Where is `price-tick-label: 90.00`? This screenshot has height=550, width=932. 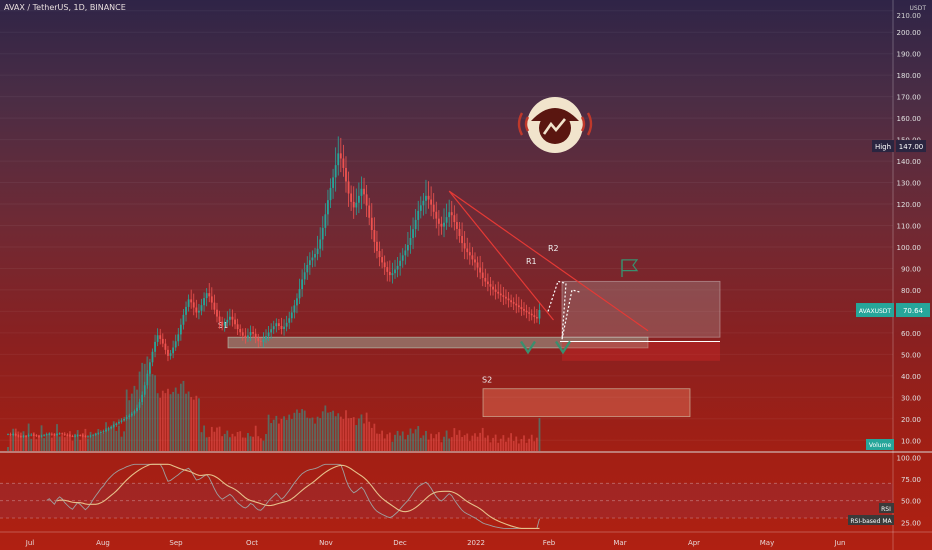
price-tick-label: 90.00 is located at coordinates (911, 269).